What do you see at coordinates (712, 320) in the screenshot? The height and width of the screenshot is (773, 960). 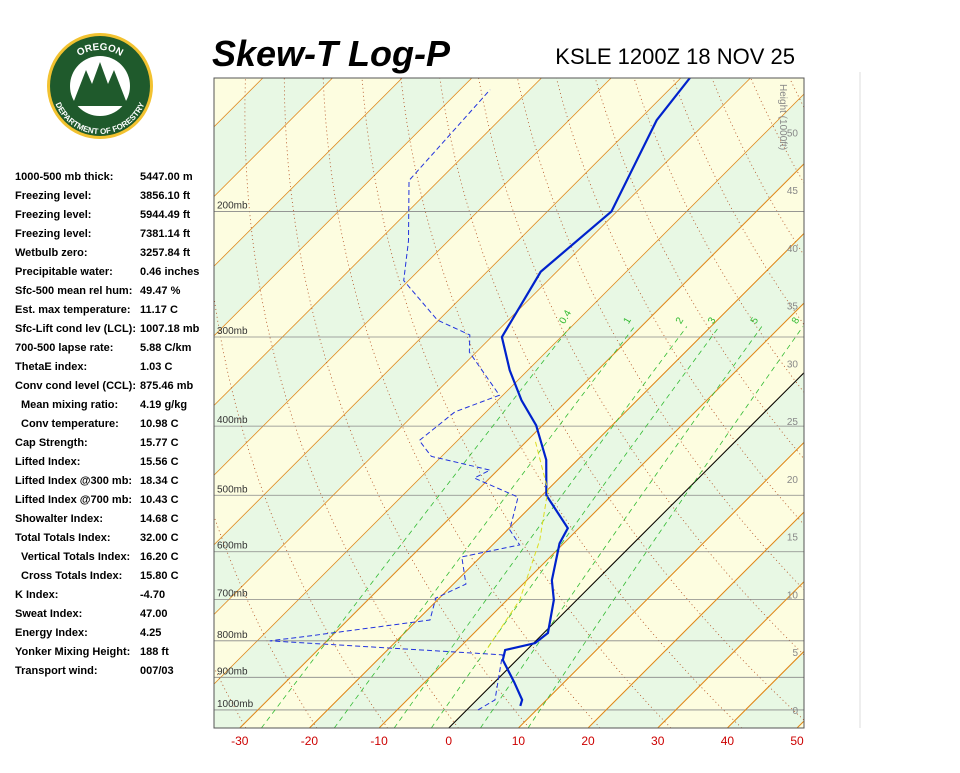 I see `mixing-ratio-label: 3` at bounding box center [712, 320].